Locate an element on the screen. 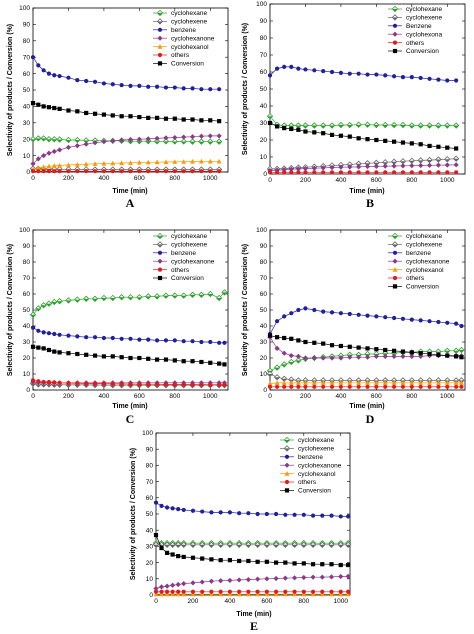 The height and width of the screenshot is (634, 474). data-point-cyclohexene is located at coordinates (429, 160).